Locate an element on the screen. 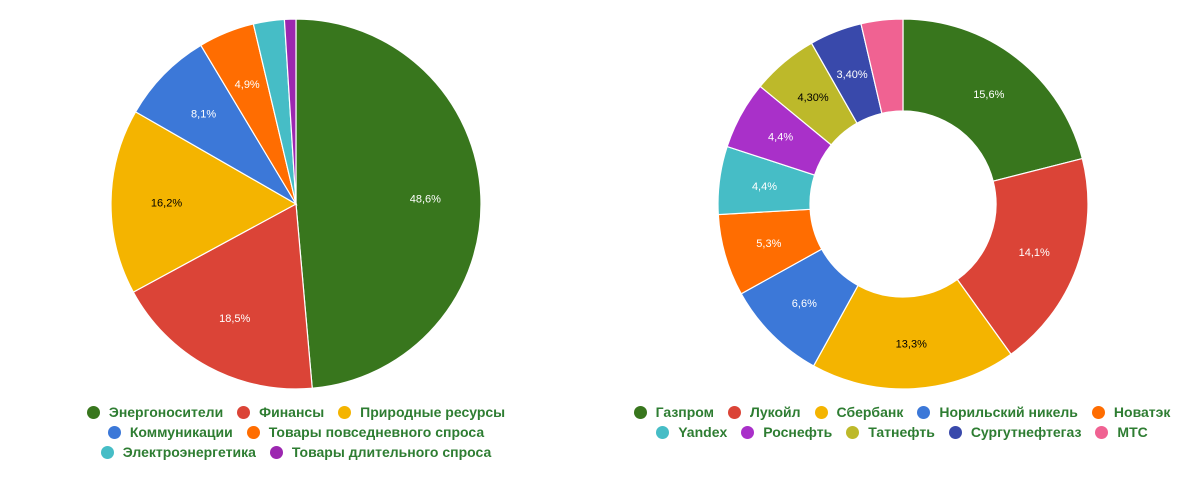 The height and width of the screenshot is (488, 1197). donut-legend-item-9: Сургутнефтегаз is located at coordinates (1015, 432).